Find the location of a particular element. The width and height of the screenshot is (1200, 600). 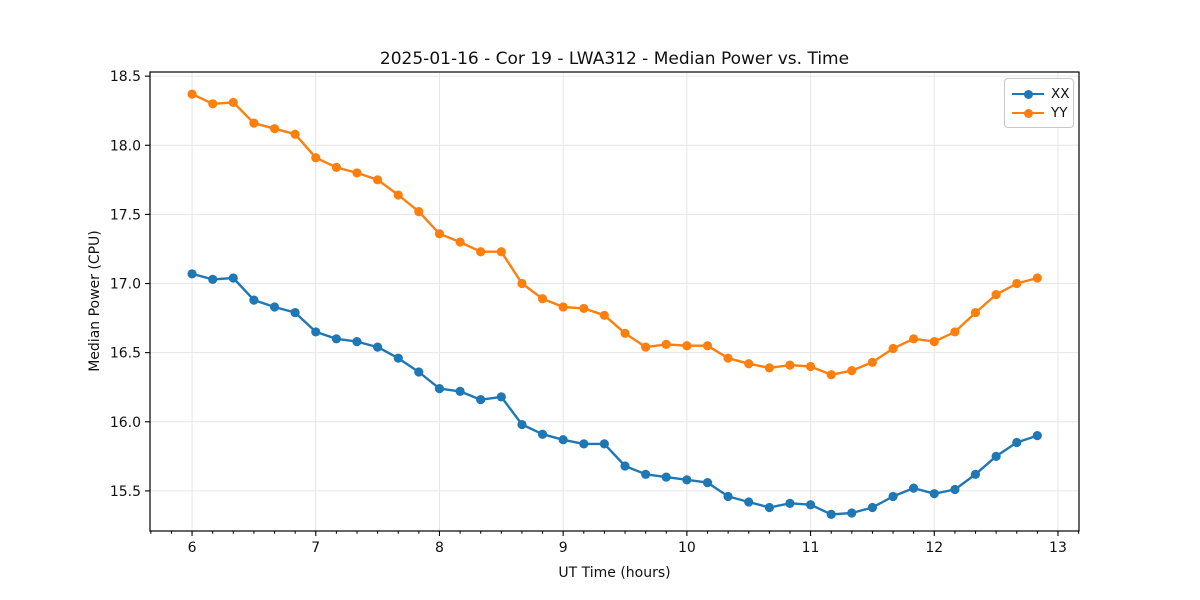

legend: XX YY is located at coordinates (1039, 103).